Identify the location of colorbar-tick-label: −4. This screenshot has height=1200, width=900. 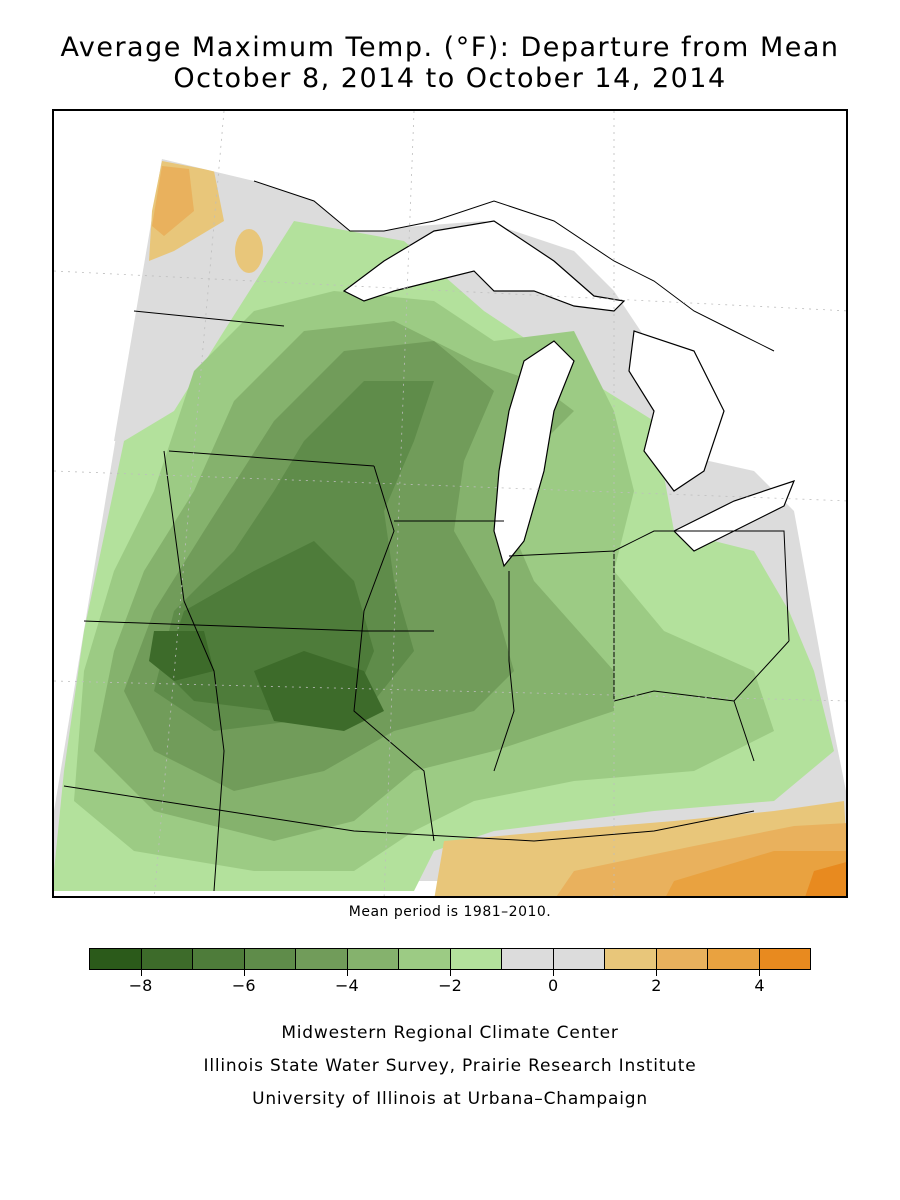
(347, 985).